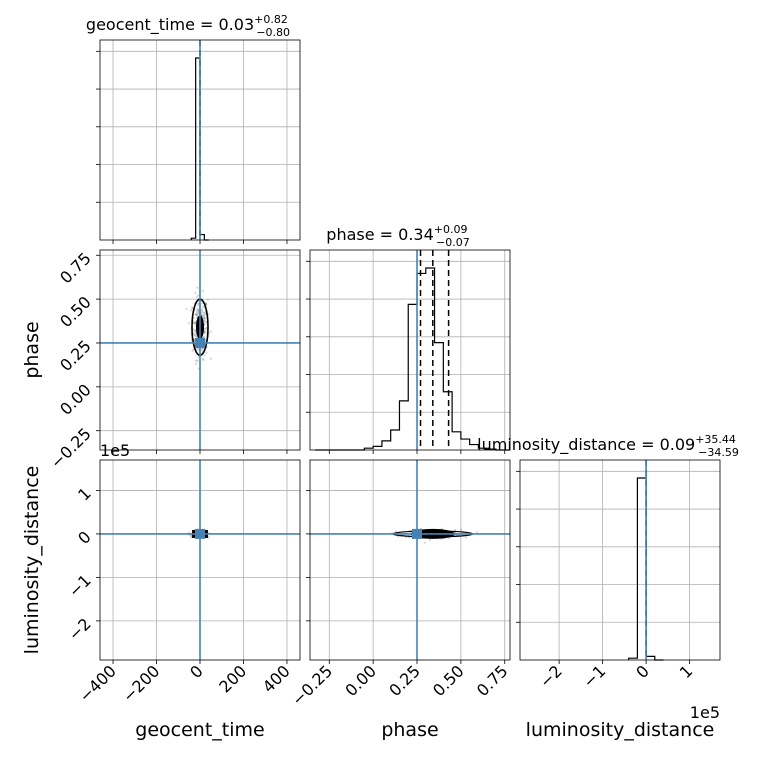 This screenshot has width=760, height=760. Describe the element at coordinates (75, 355) in the screenshot. I see `ytick-label-phase-2: 0.25` at that location.